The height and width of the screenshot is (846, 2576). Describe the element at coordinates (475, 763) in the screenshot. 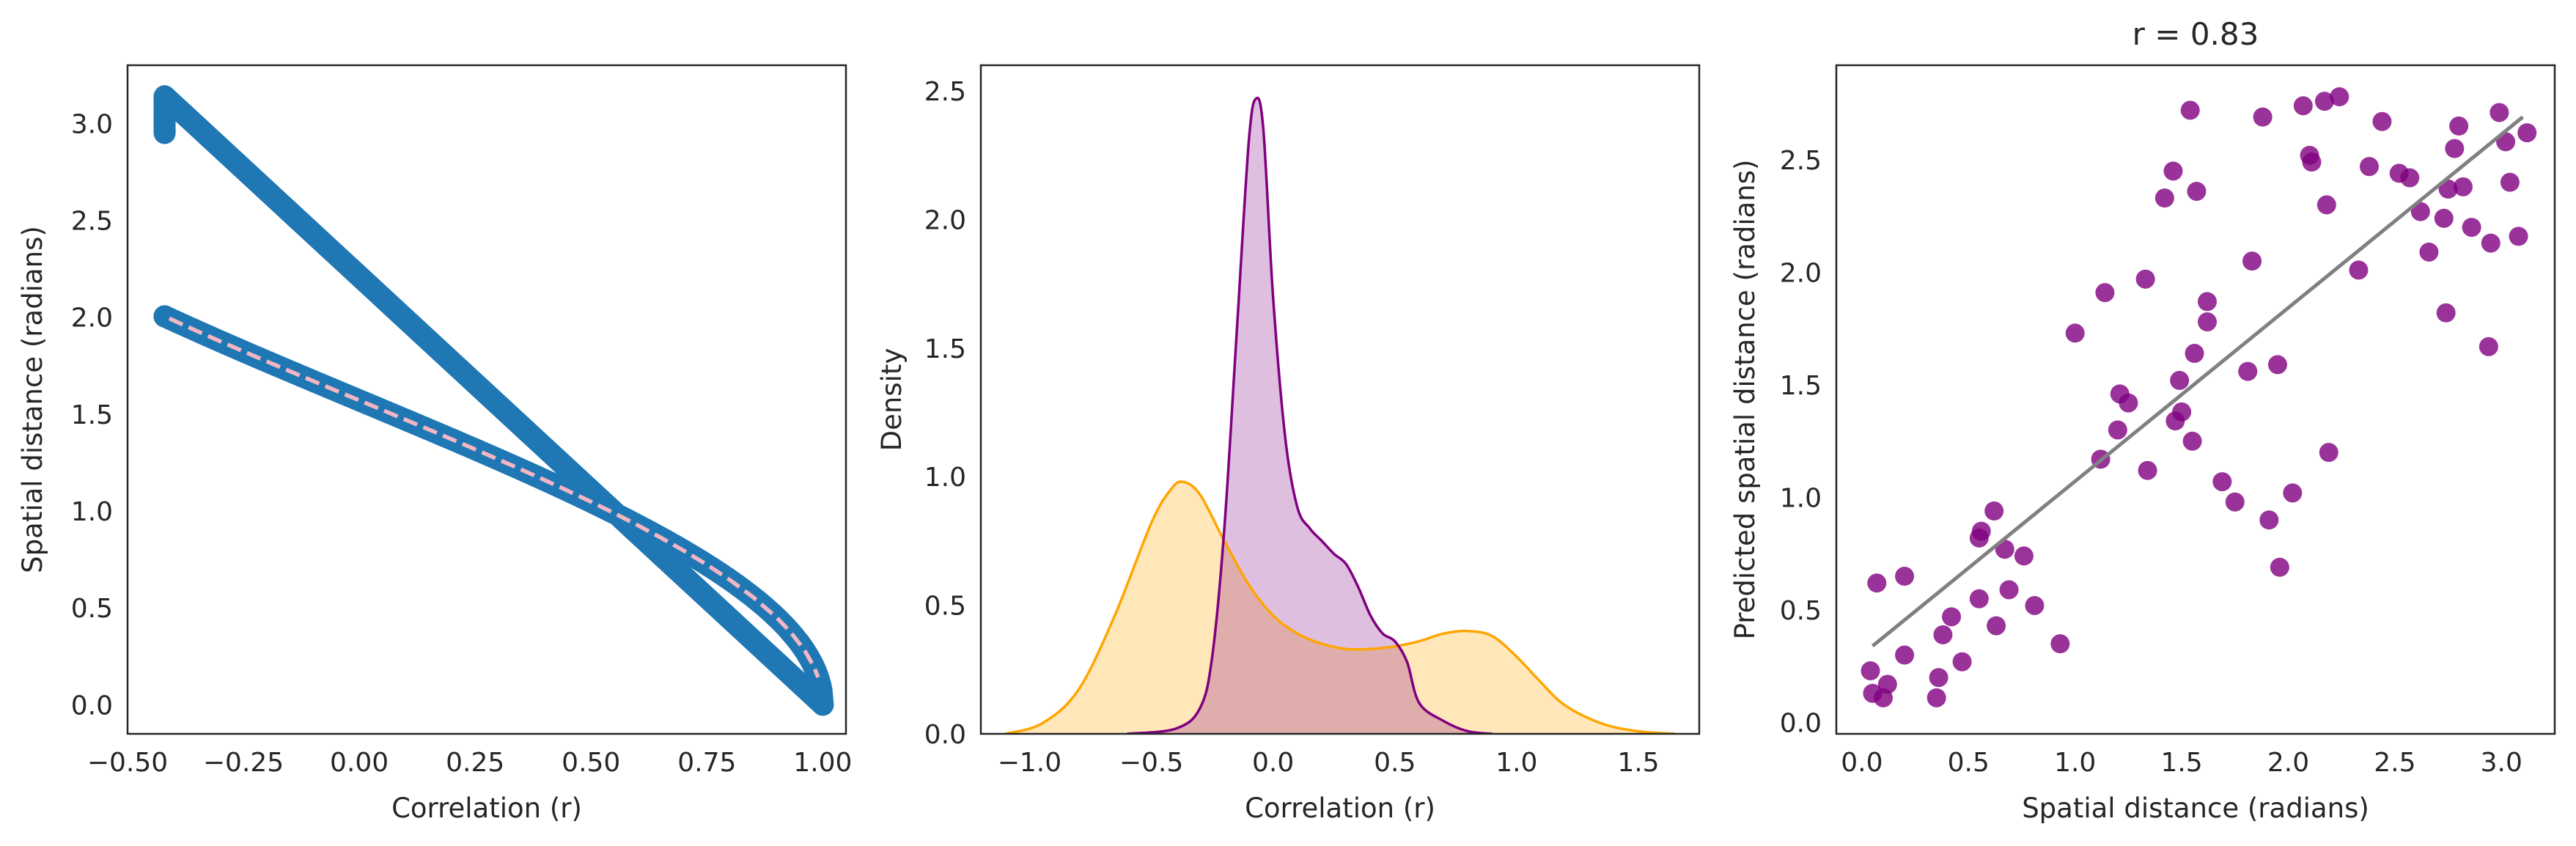

I see `panel-1-x-tick-label: 0.25` at that location.